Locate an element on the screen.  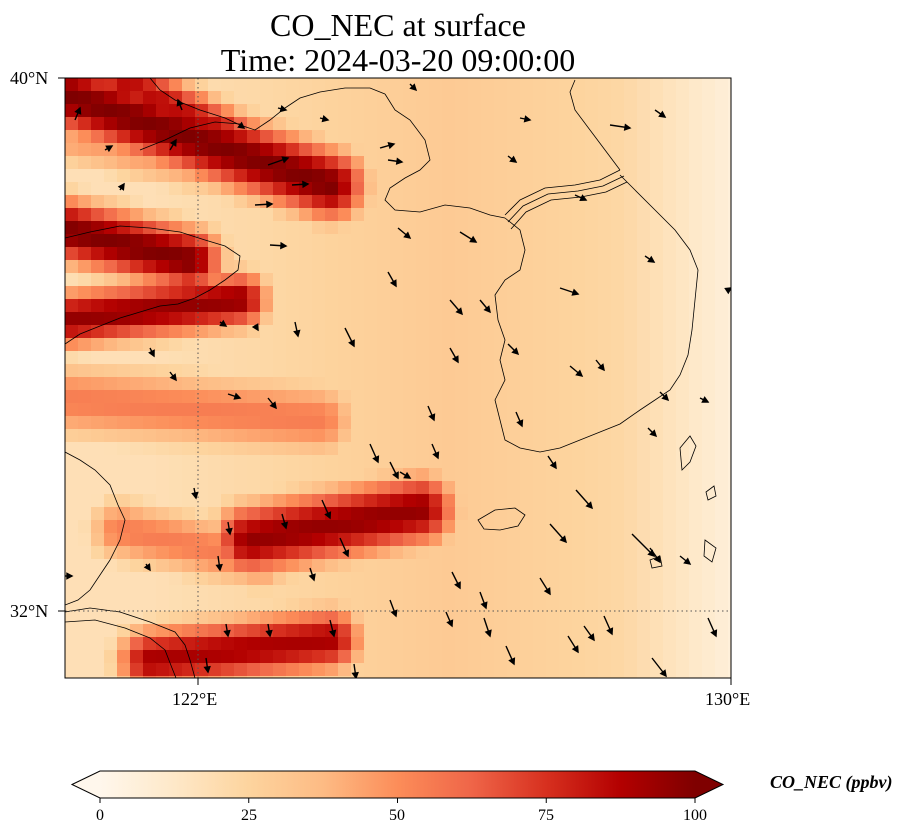
lon-tick-122: 122°E is located at coordinates (195, 699).